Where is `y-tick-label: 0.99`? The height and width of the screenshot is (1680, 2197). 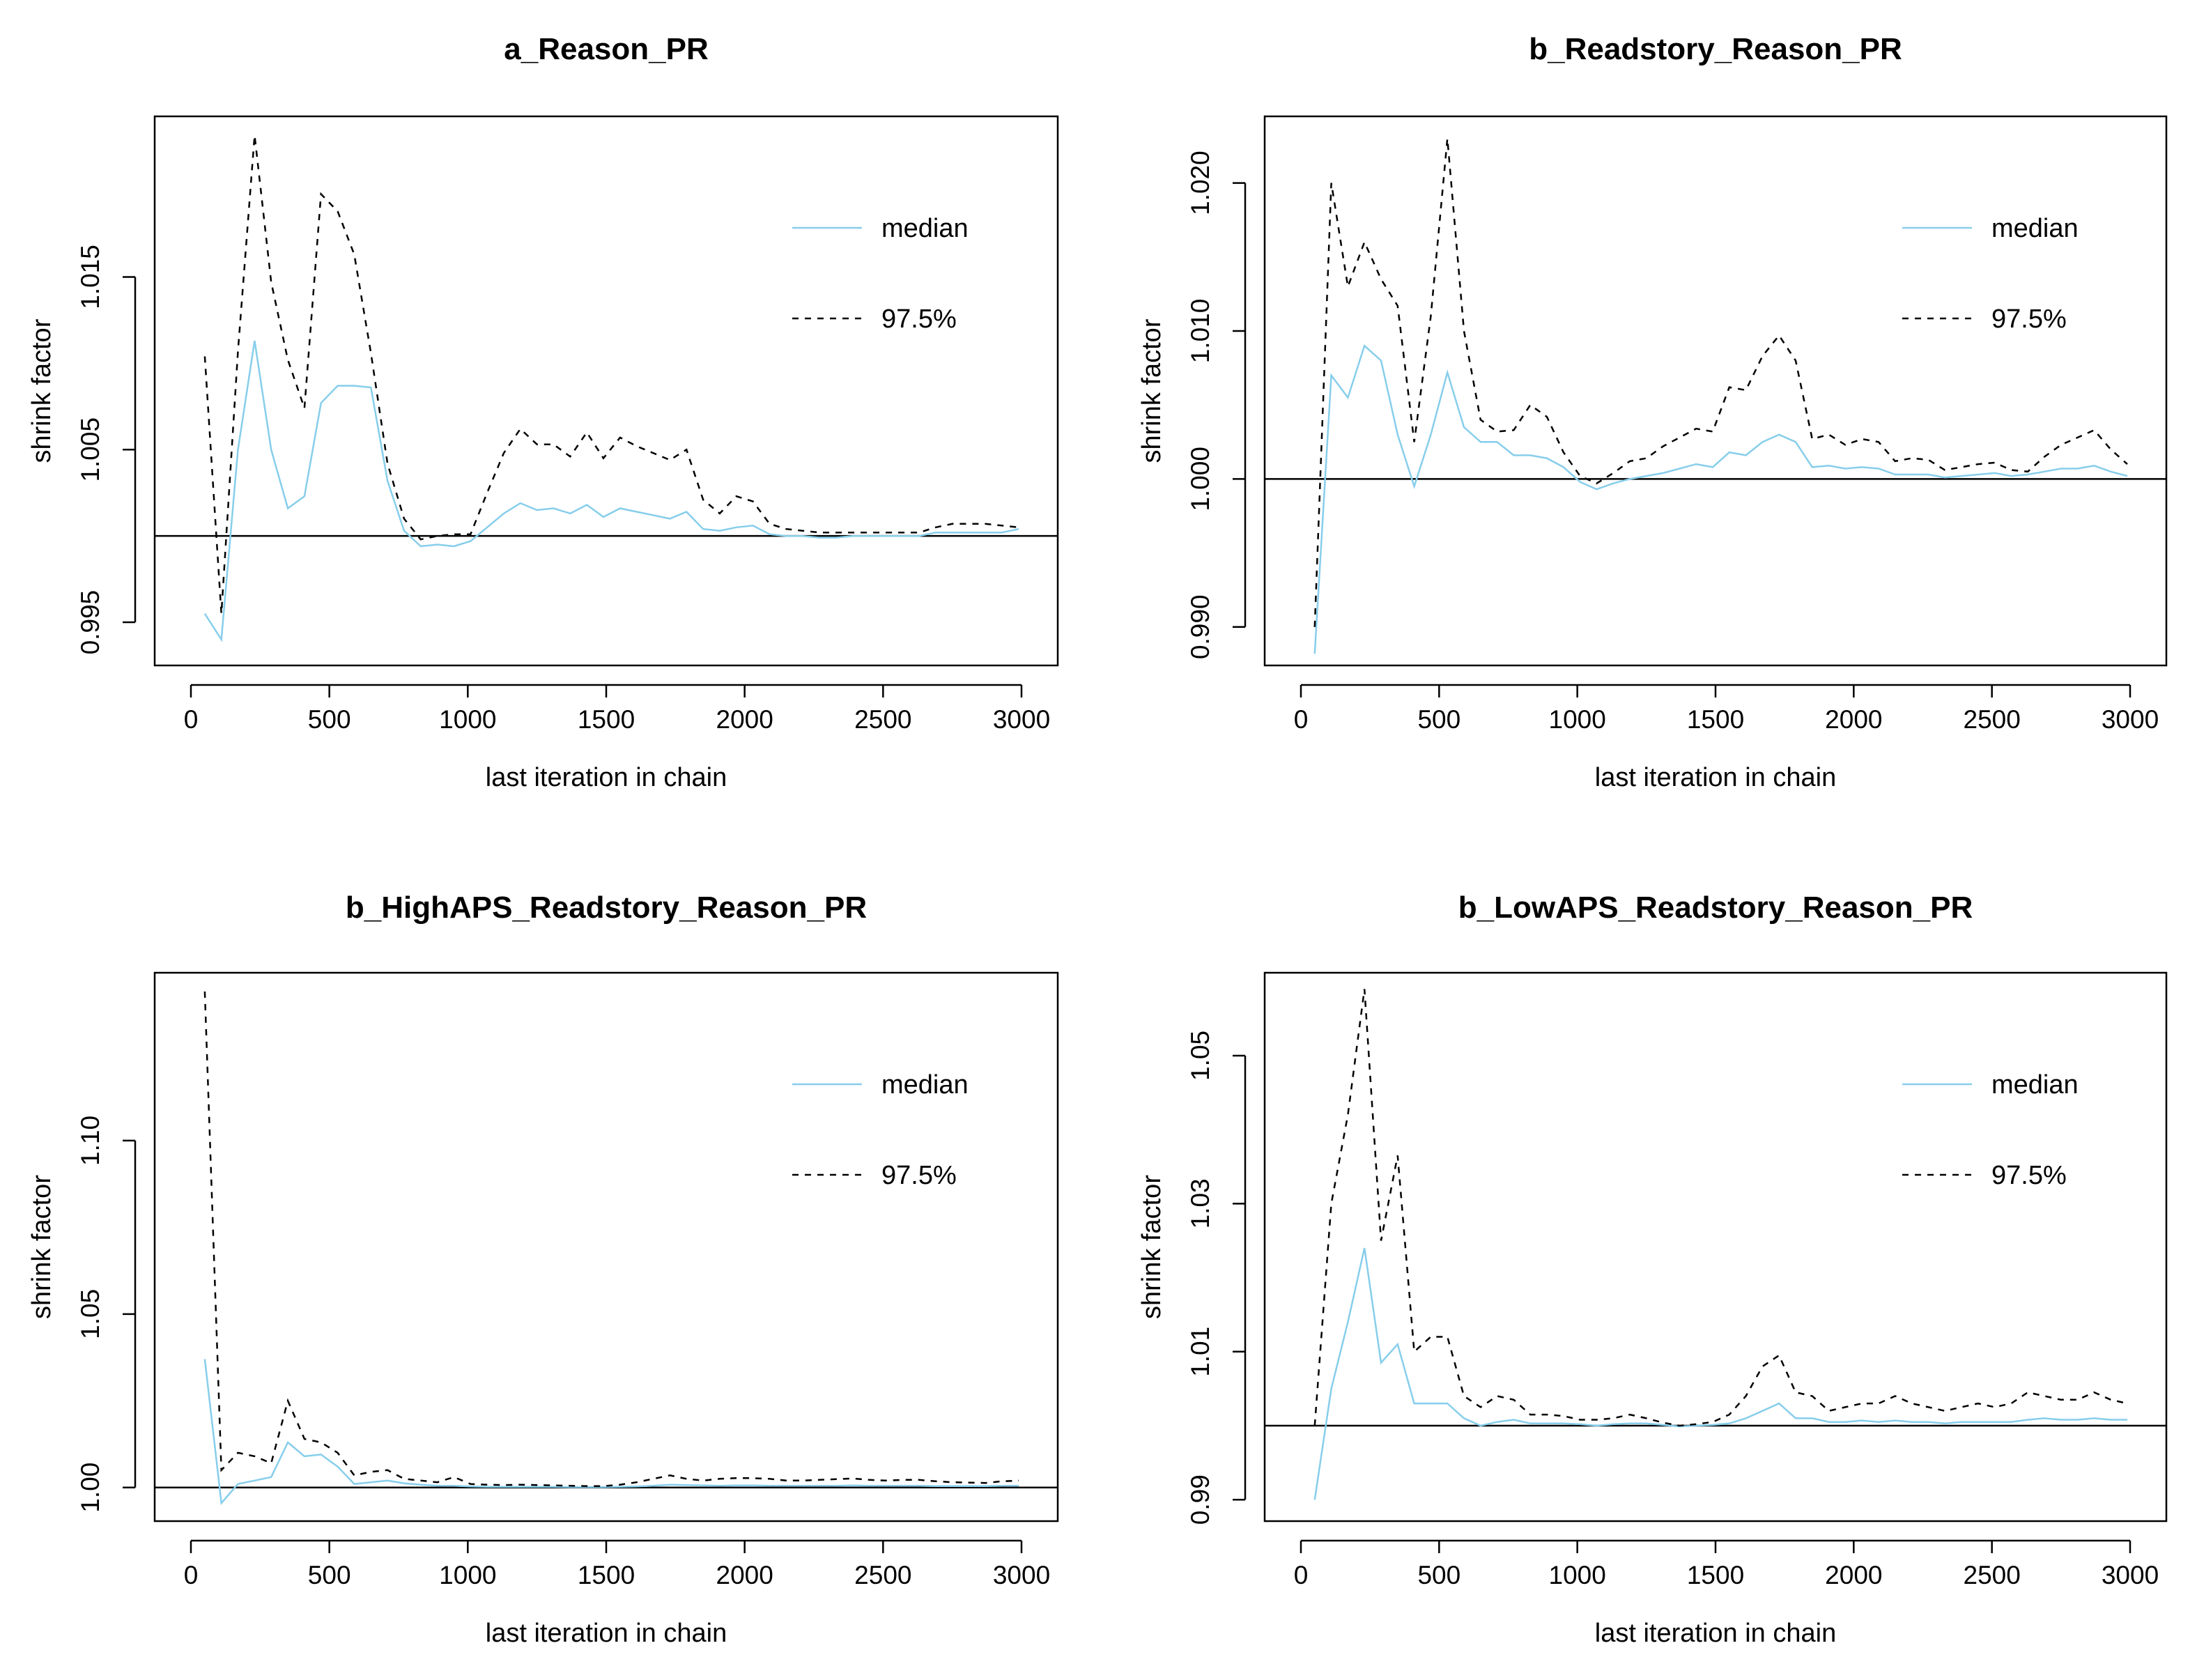
y-tick-label: 0.99 is located at coordinates (1200, 1499).